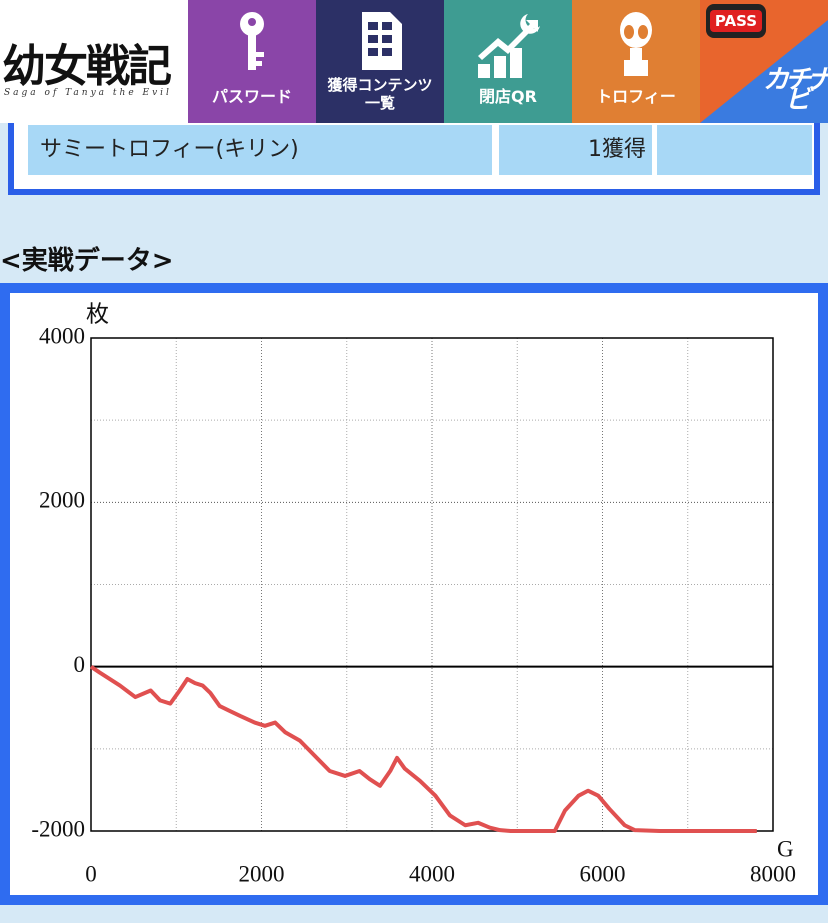 The height and width of the screenshot is (923, 828). What do you see at coordinates (432, 873) in the screenshot?
I see `x-tick-label: 4000` at bounding box center [432, 873].